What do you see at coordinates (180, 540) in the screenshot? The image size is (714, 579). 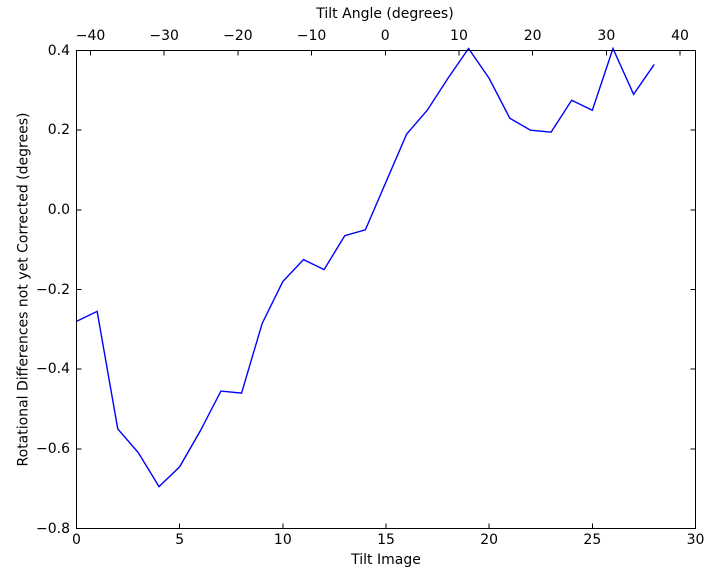 I see `bottom-tick-label: 5` at bounding box center [180, 540].